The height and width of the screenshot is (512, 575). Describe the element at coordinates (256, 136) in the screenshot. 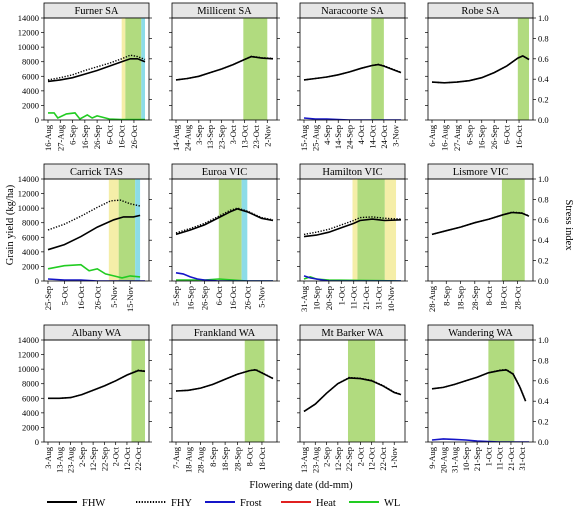

I see `x-tick-label: 23-Oct` at that location.